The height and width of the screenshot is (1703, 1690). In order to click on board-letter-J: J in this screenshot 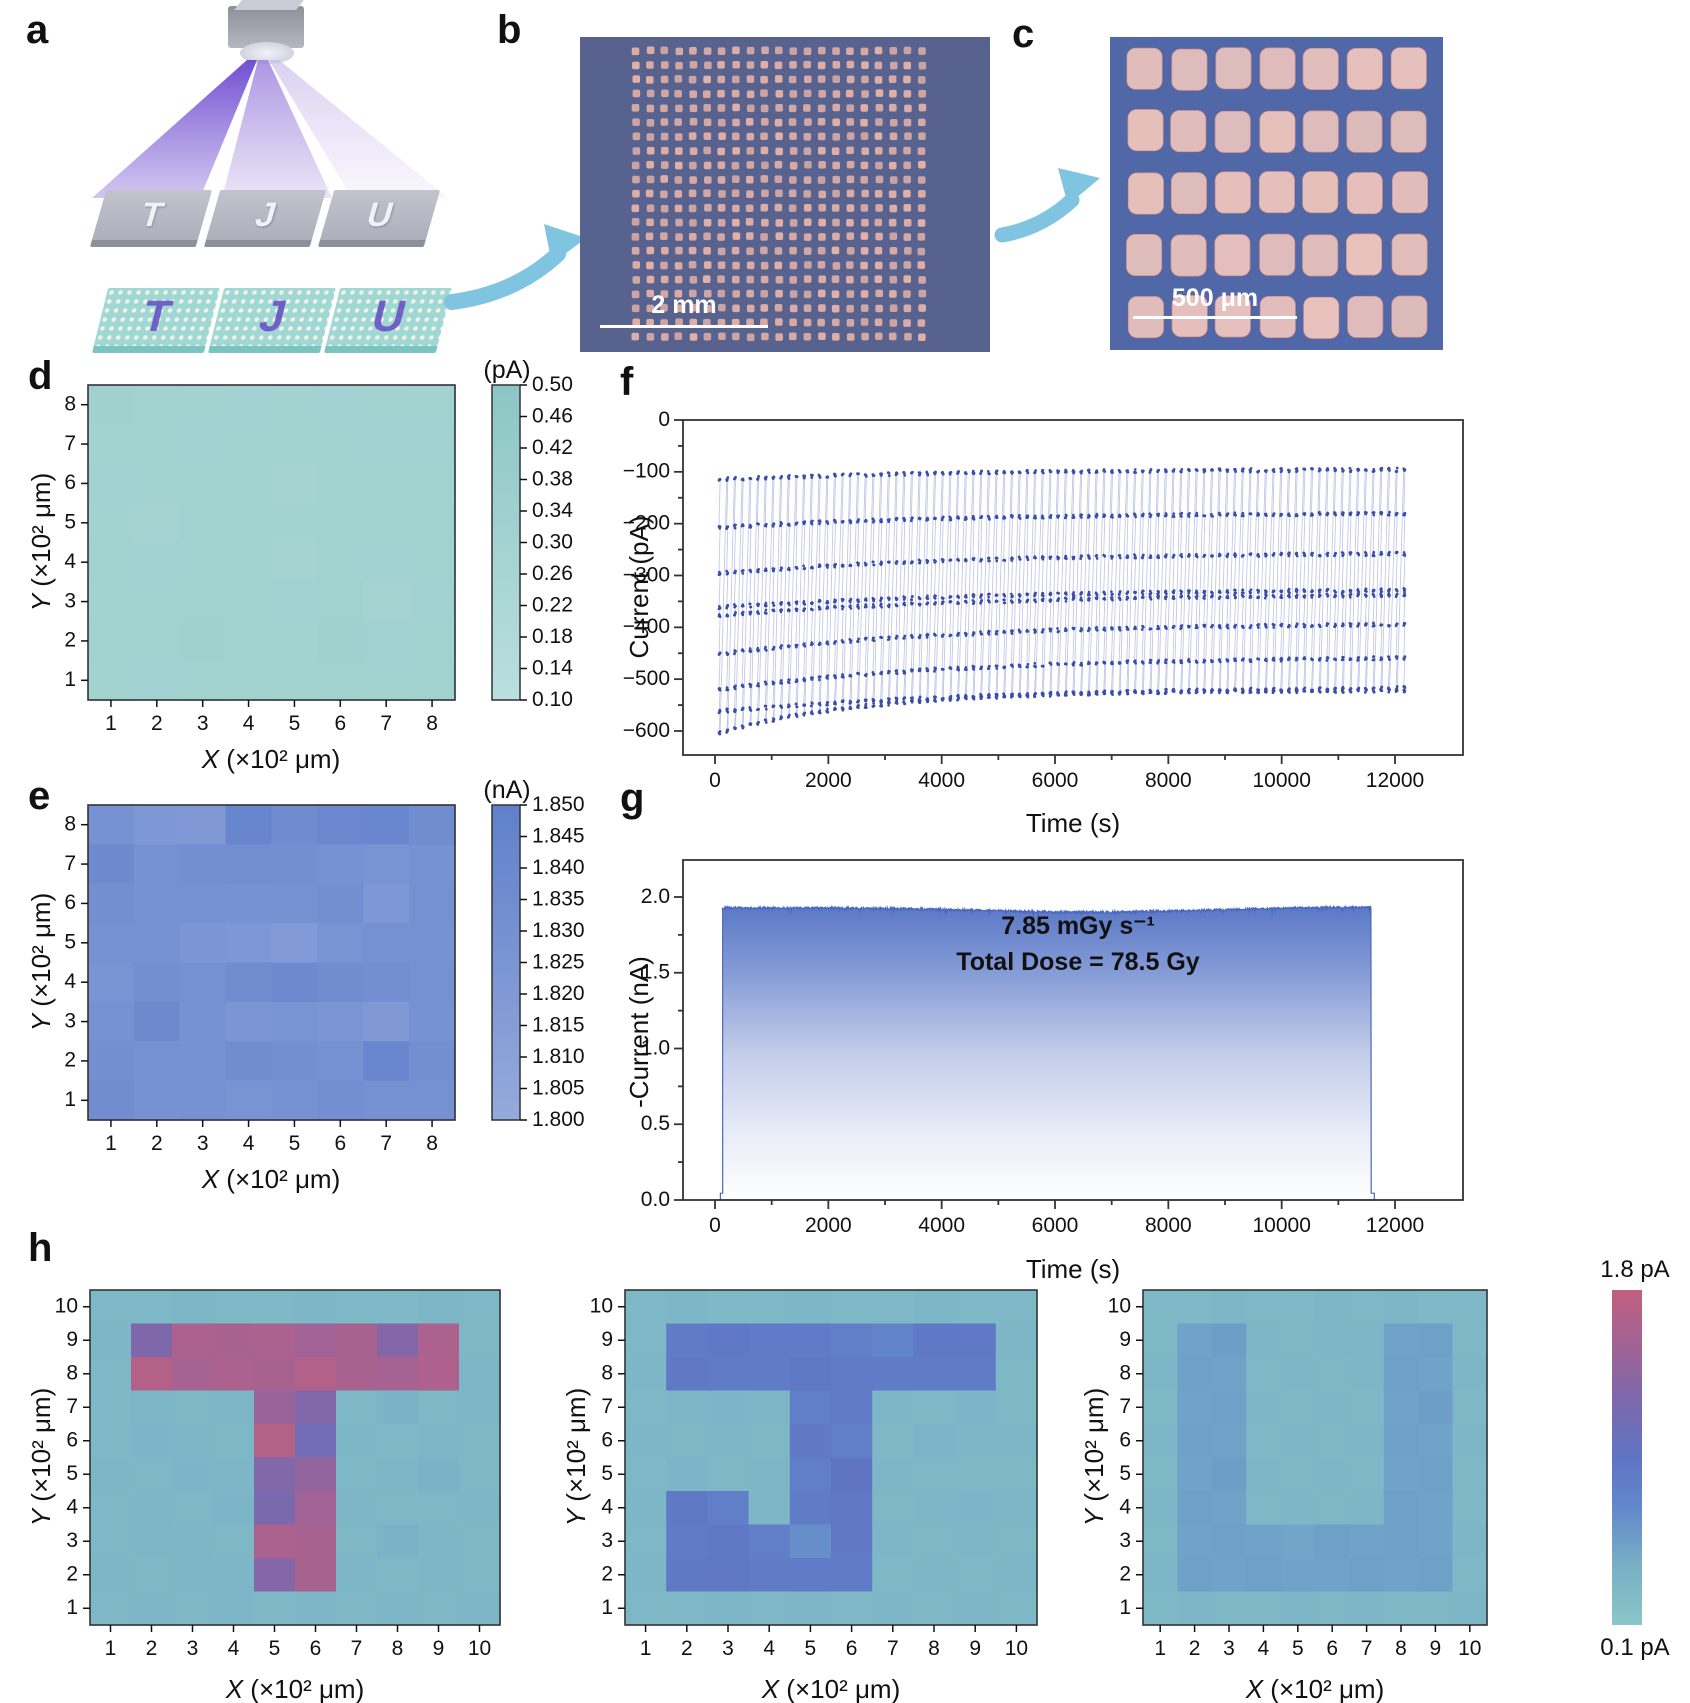, I will do `click(273, 316)`.